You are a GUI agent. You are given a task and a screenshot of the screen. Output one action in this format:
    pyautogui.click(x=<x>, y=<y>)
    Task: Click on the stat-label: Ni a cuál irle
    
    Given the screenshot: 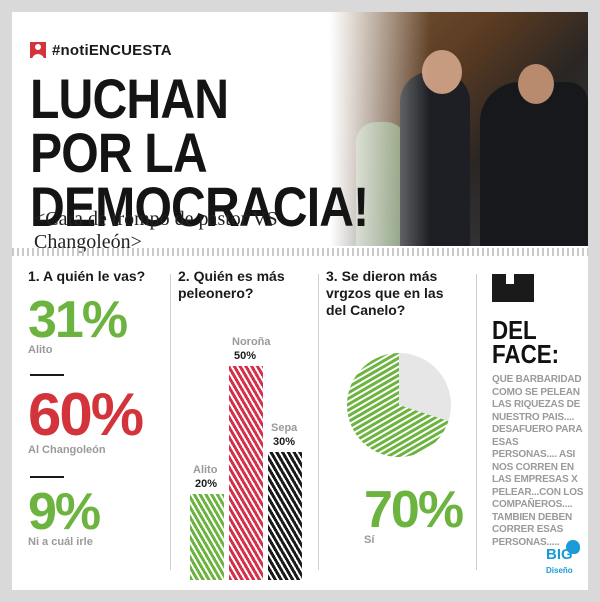 What is the action you would take?
    pyautogui.click(x=60, y=542)
    